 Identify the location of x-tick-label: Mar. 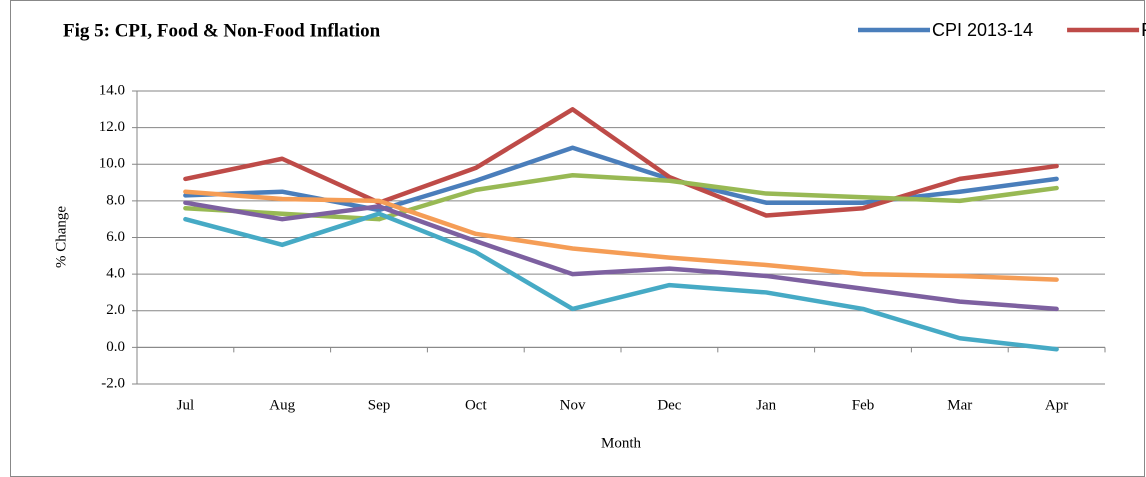
(959, 405).